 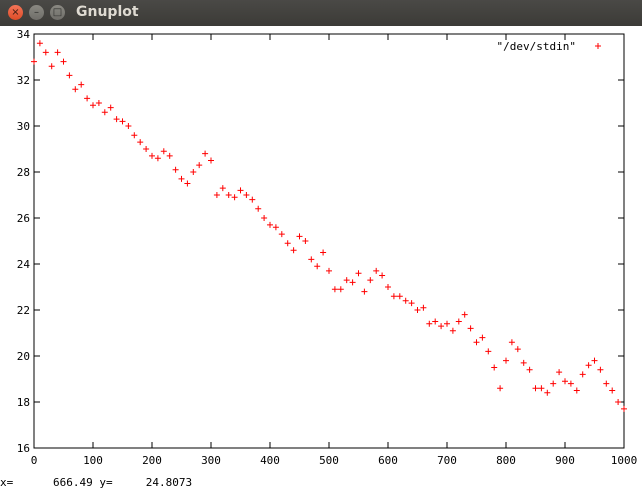 What do you see at coordinates (107, 12) in the screenshot?
I see `window-title: Gnuplot` at bounding box center [107, 12].